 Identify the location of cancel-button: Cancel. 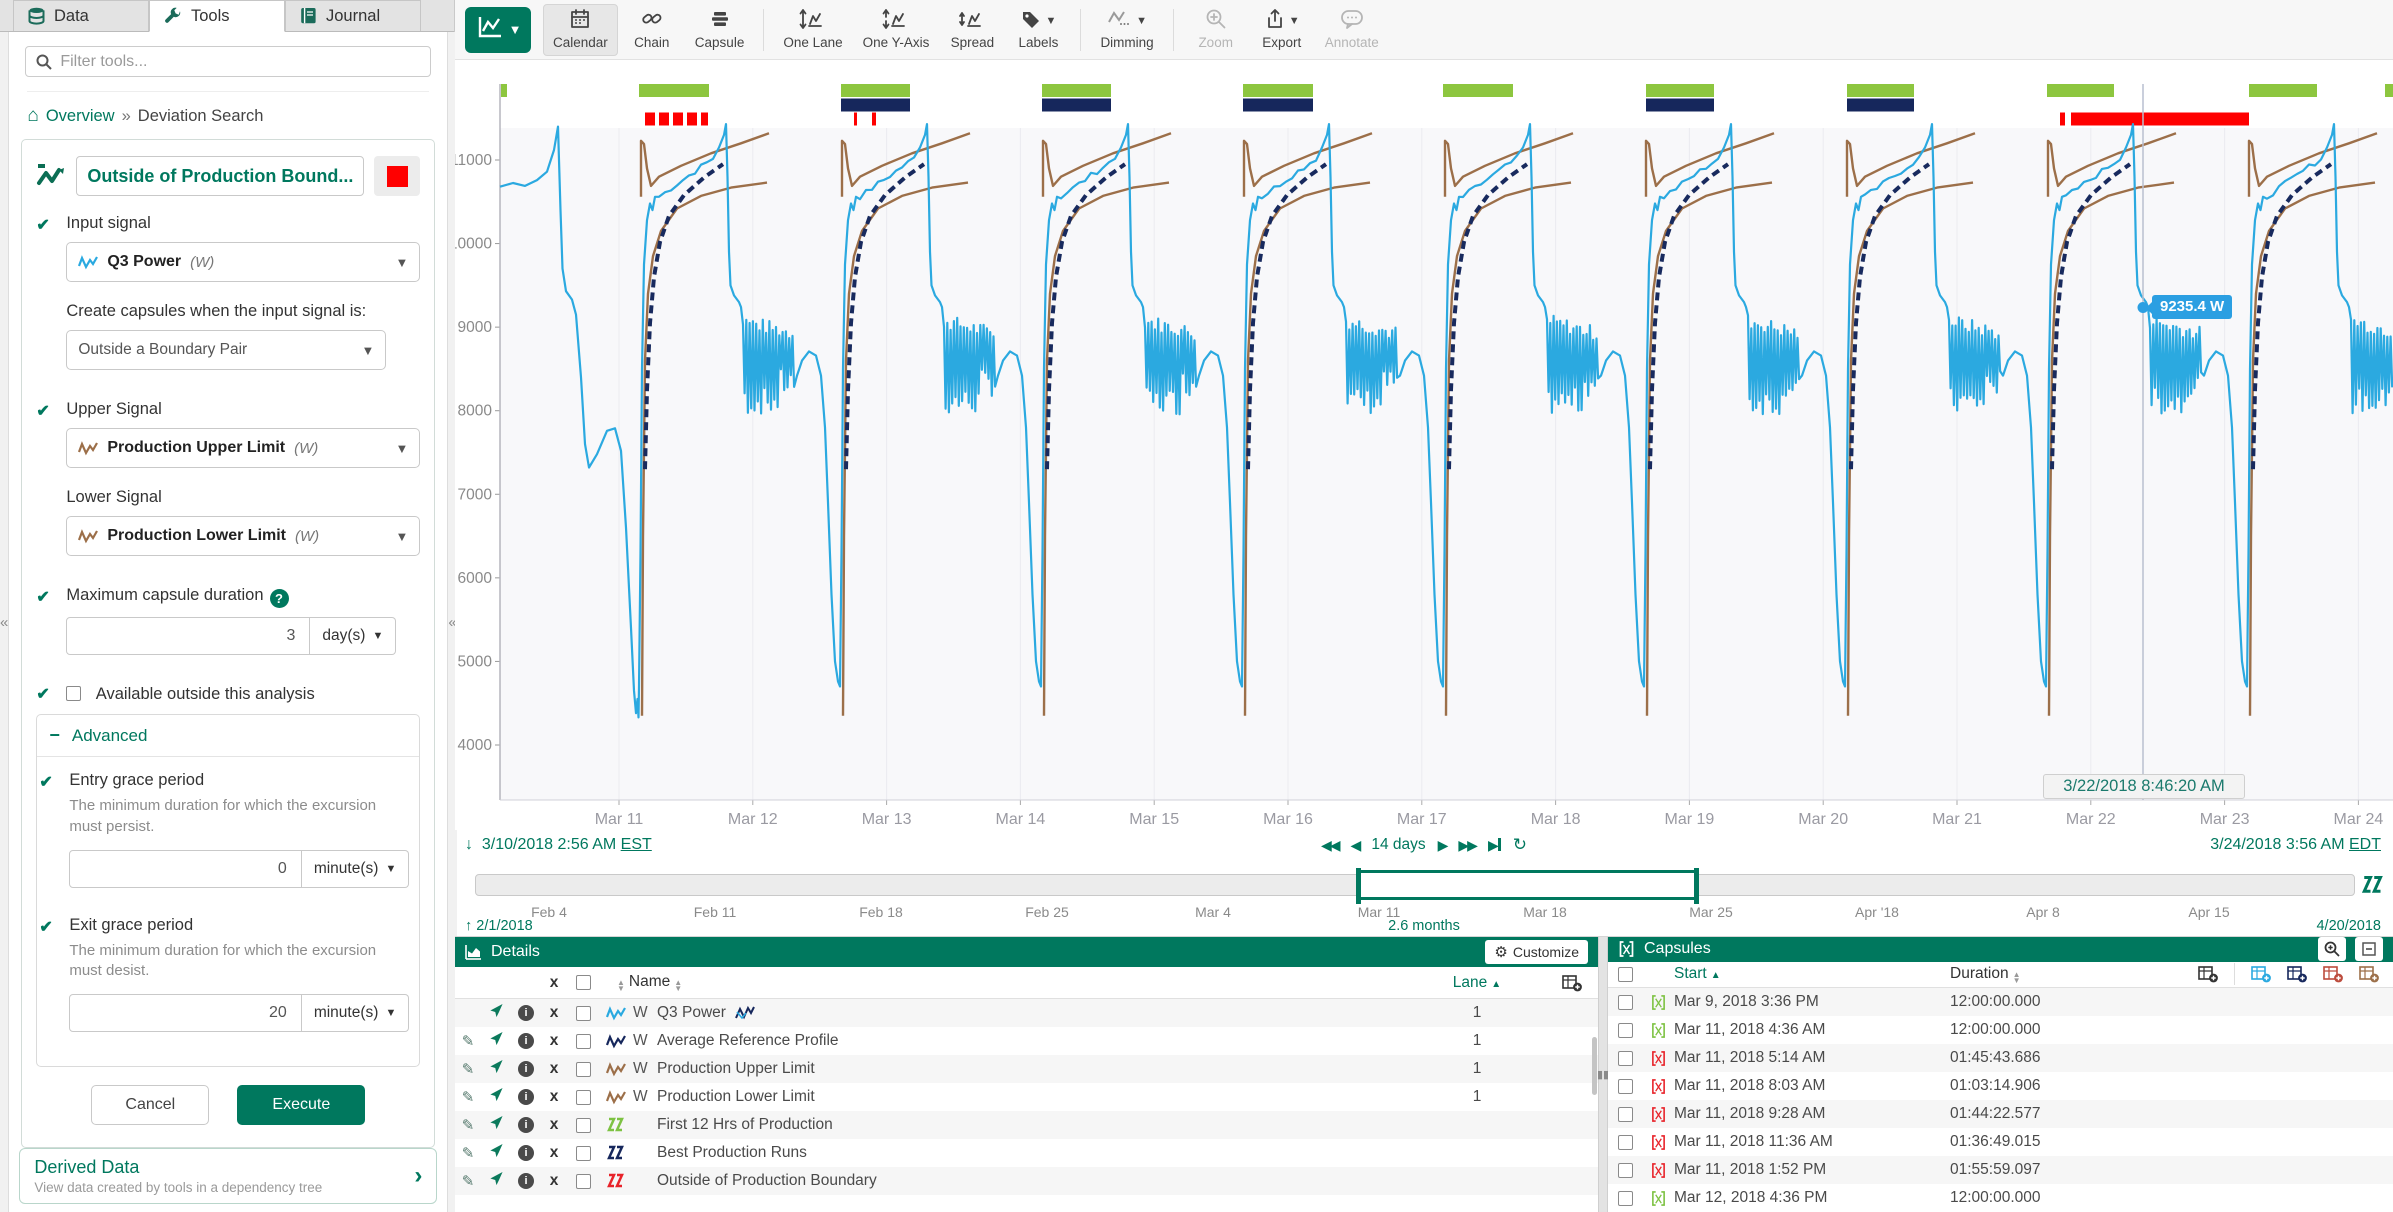
(150, 1105).